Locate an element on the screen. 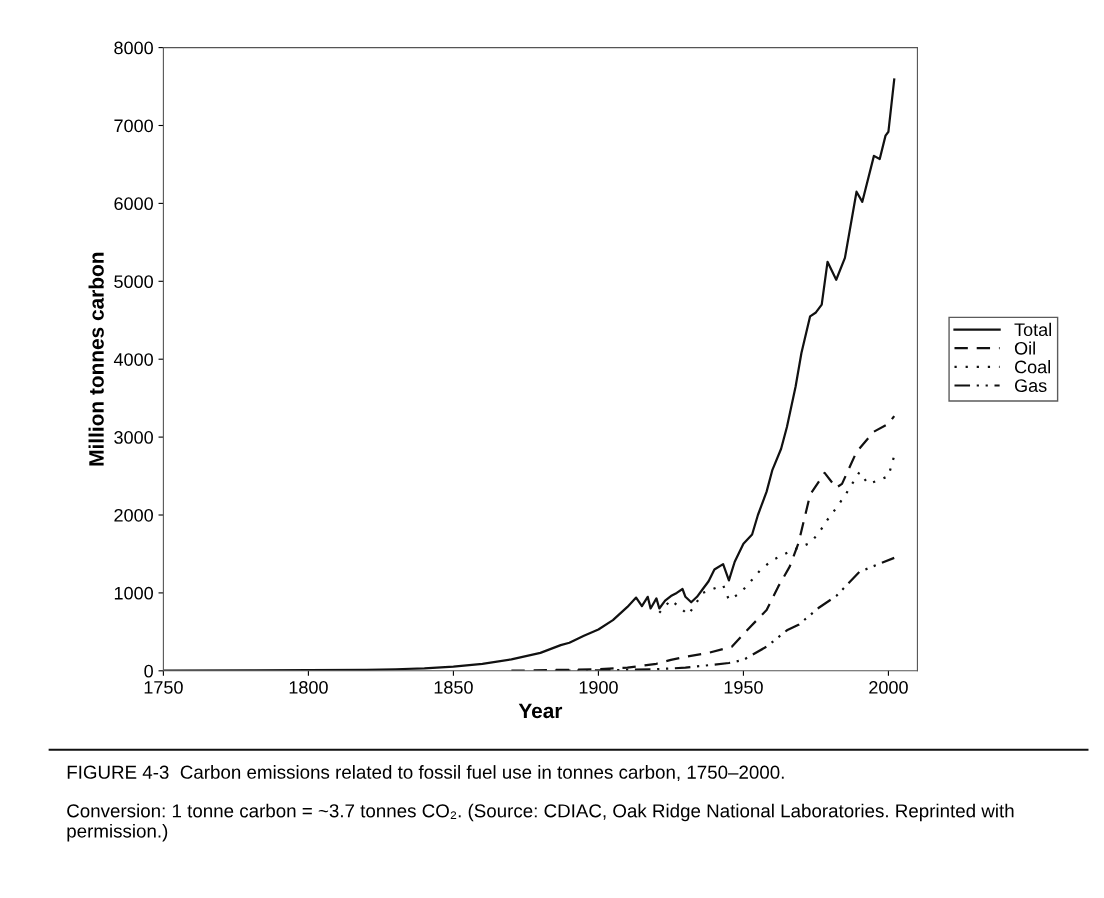 This screenshot has height=898, width=1104. x-tick-label: 1800 is located at coordinates (308, 687).